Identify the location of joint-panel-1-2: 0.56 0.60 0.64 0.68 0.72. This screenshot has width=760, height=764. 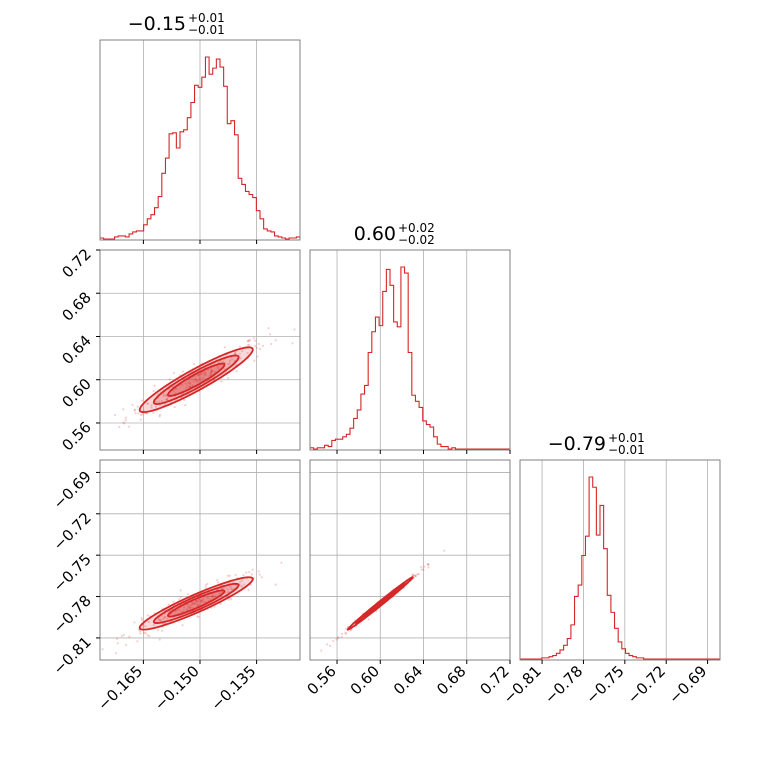
(408, 578).